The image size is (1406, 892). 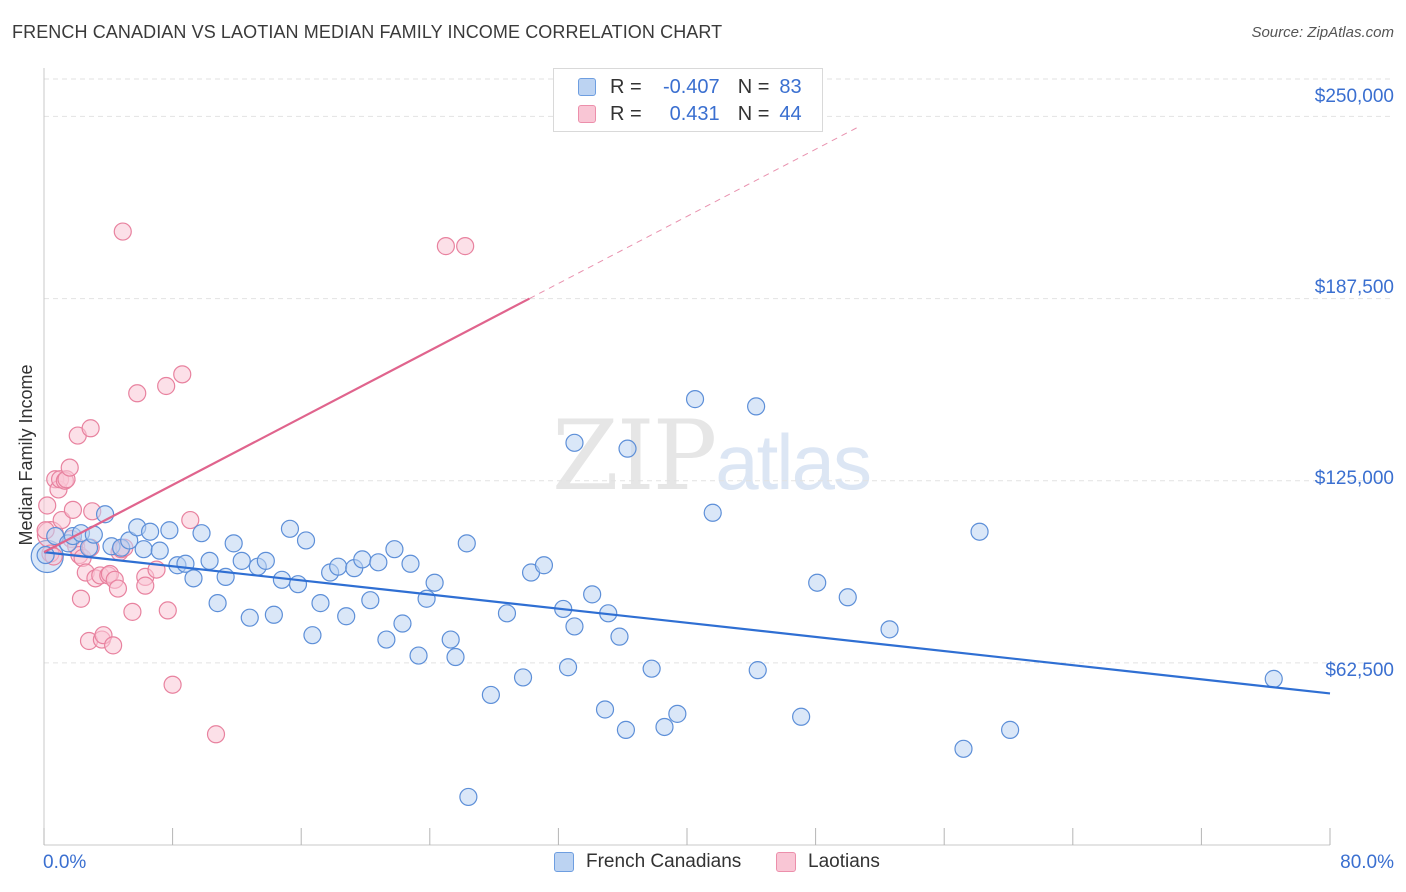 I want to click on correlation-legend: R = -0.407 N = 83 R = 0.431 N = 44, so click(x=688, y=100).